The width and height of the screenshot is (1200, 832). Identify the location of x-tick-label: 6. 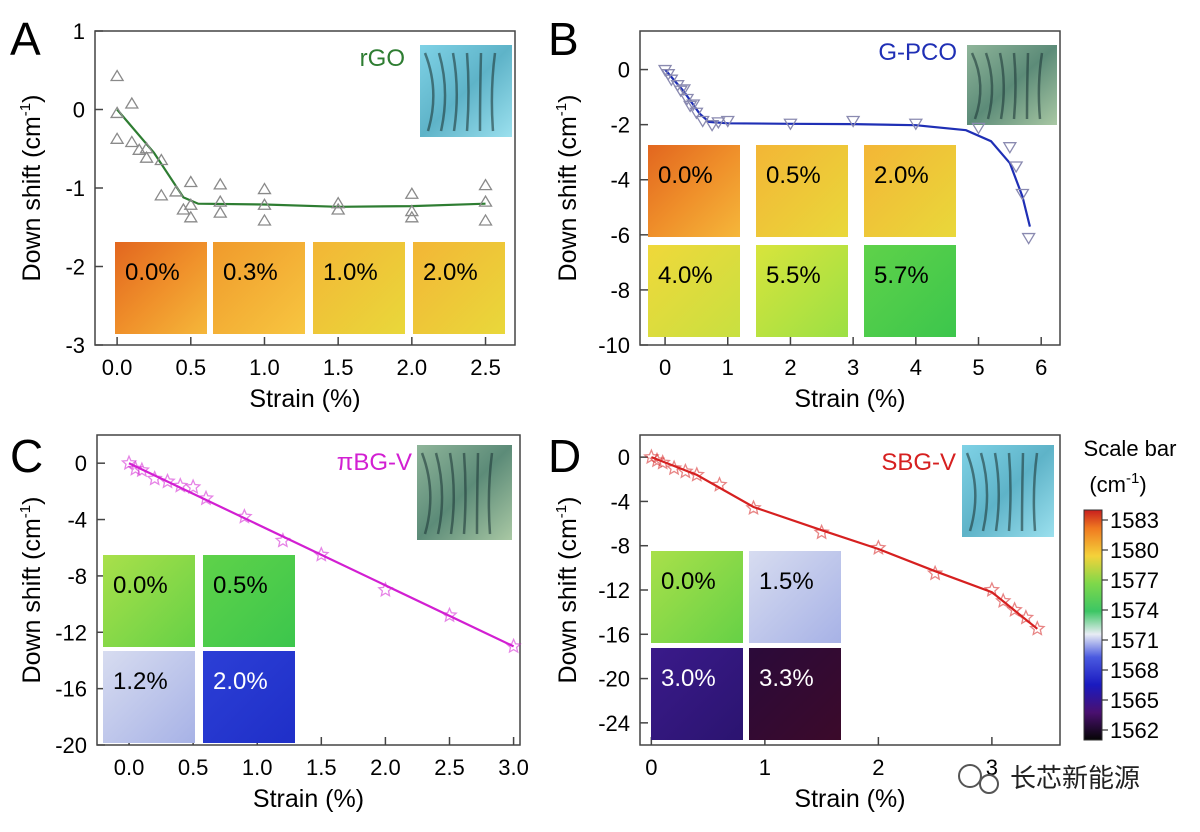
(1041, 367).